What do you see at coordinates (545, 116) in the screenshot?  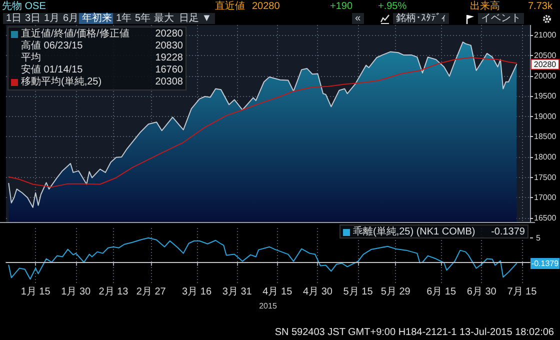 I see `y-tick-label: 19000` at bounding box center [545, 116].